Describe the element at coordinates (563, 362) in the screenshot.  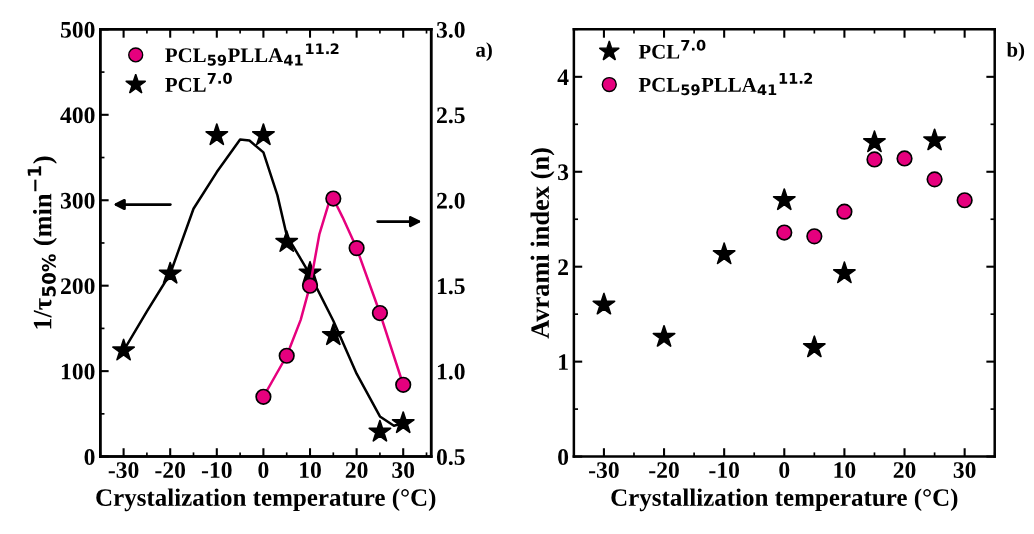
I see `y-tick-label: 1` at that location.